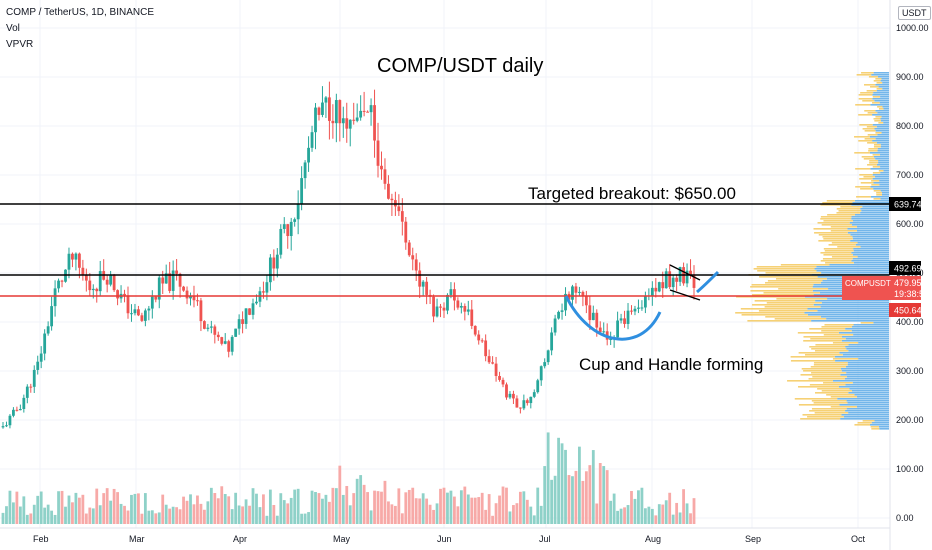 The height and width of the screenshot is (550, 932). I want to click on wedge-bottom-line, so click(685, 295).